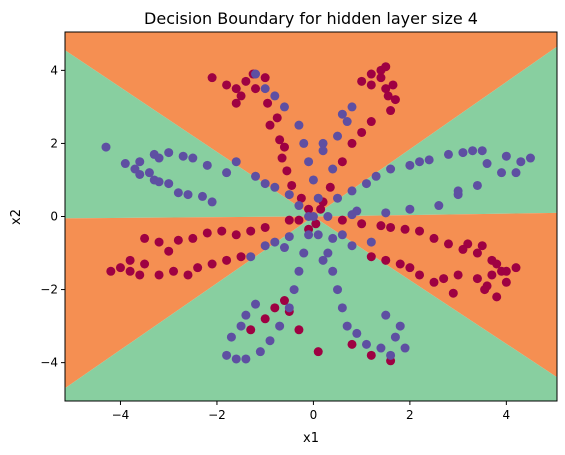  Describe the element at coordinates (410, 415) in the screenshot. I see `x-tick-label: 2` at that location.